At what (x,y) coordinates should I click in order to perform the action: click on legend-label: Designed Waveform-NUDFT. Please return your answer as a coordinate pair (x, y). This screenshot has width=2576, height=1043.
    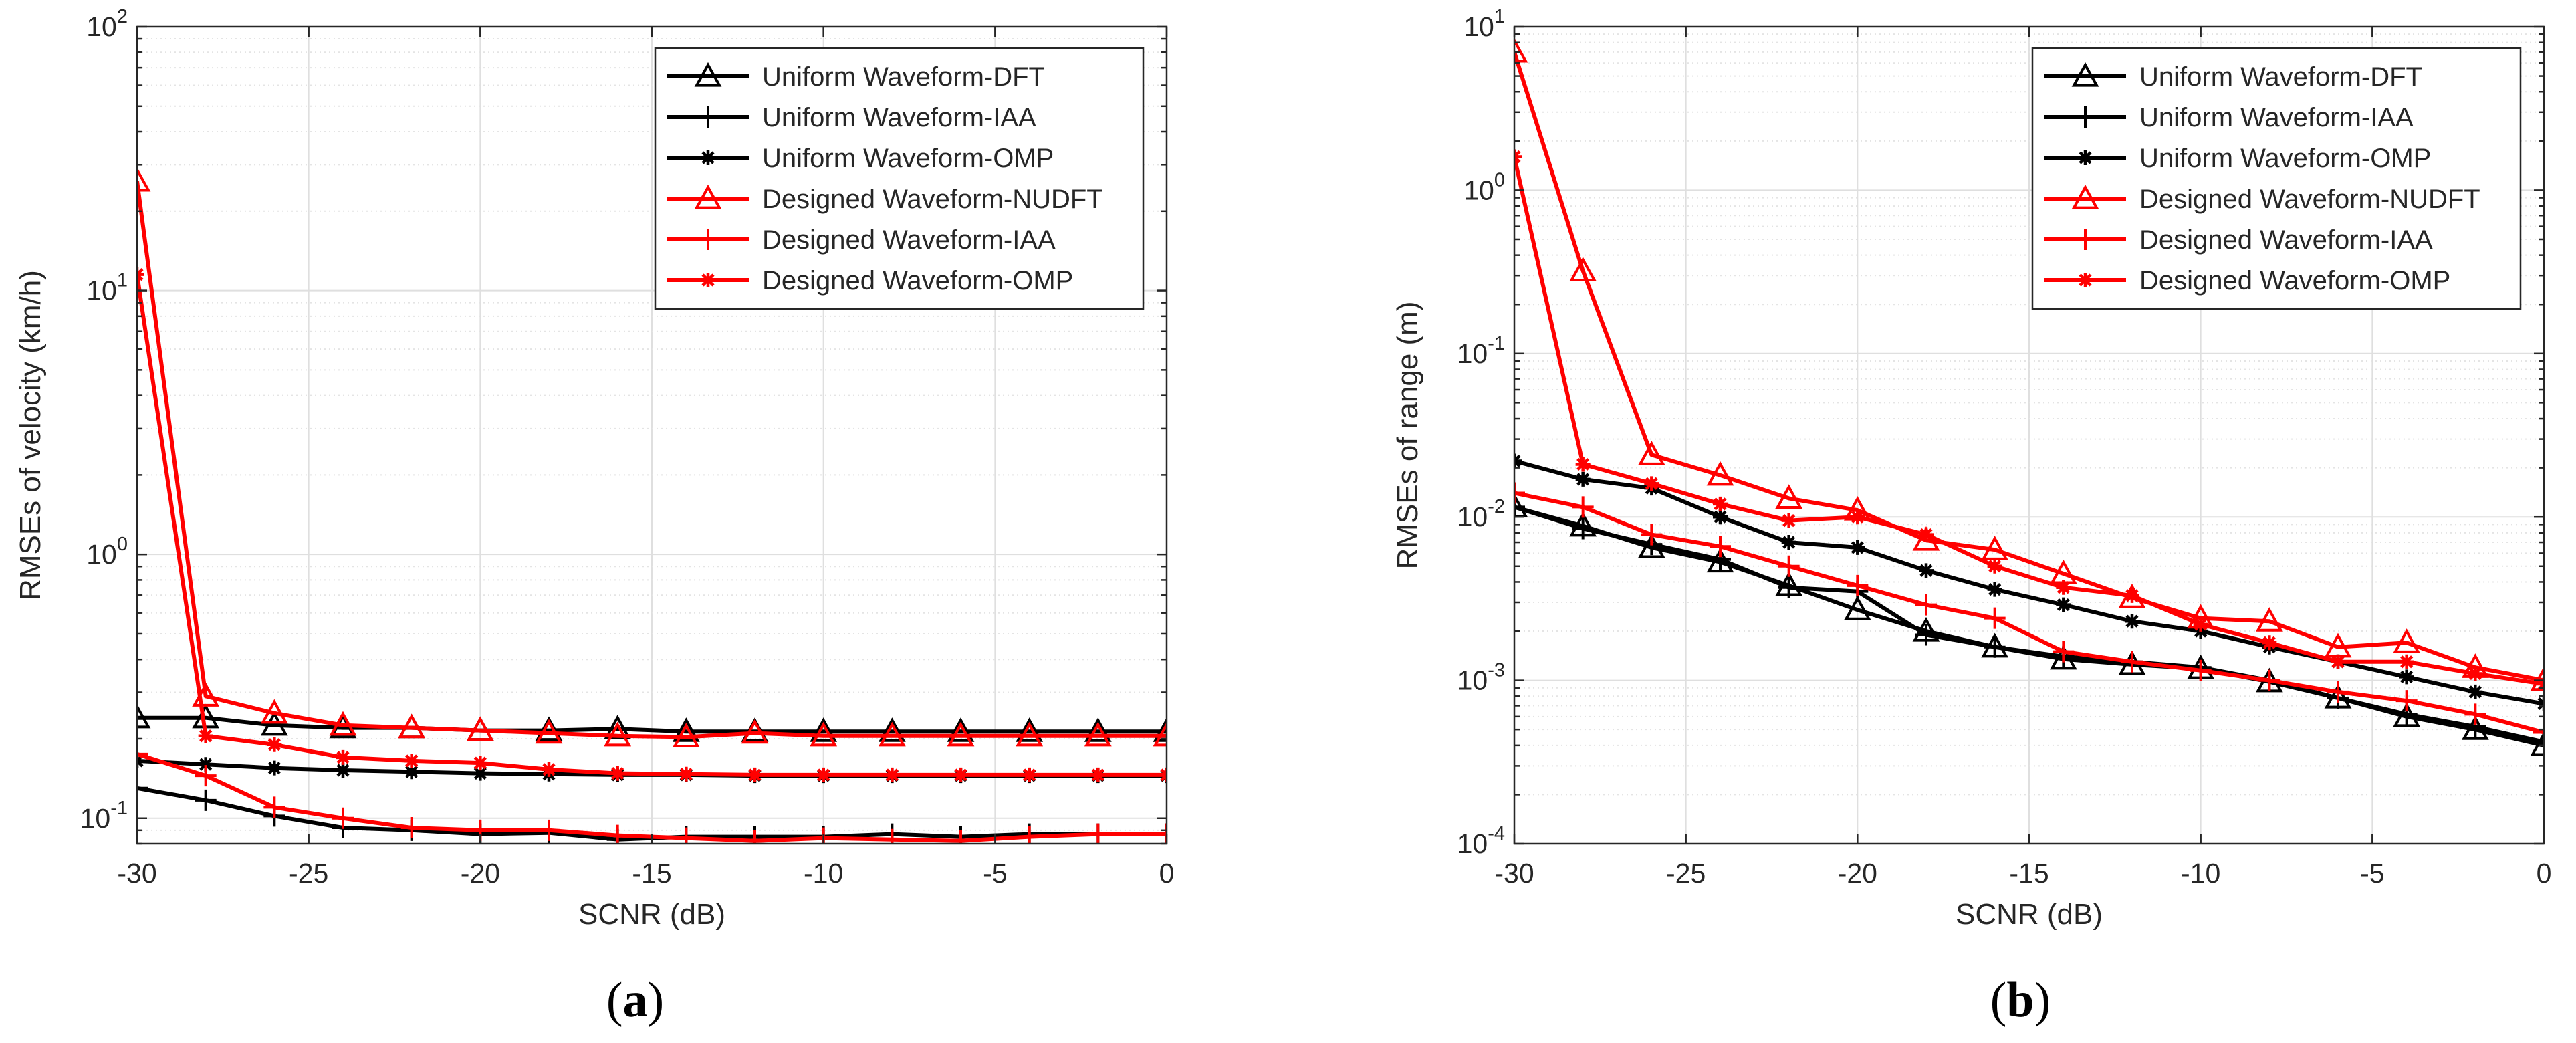
    Looking at the image, I should click on (932, 199).